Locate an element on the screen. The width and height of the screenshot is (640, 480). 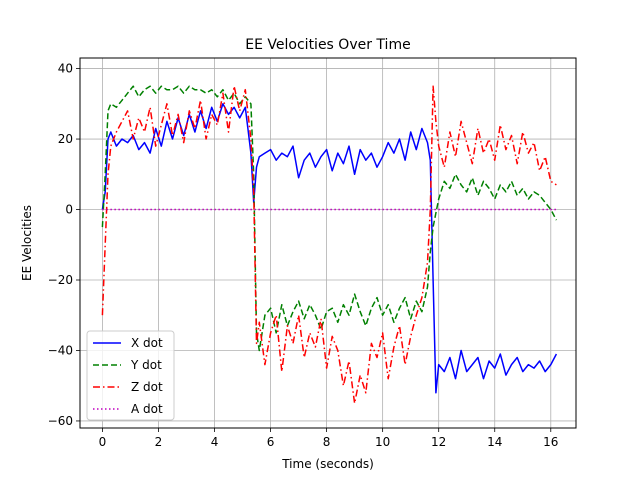
legend-label-y-dot: Y dot is located at coordinates (146, 365).